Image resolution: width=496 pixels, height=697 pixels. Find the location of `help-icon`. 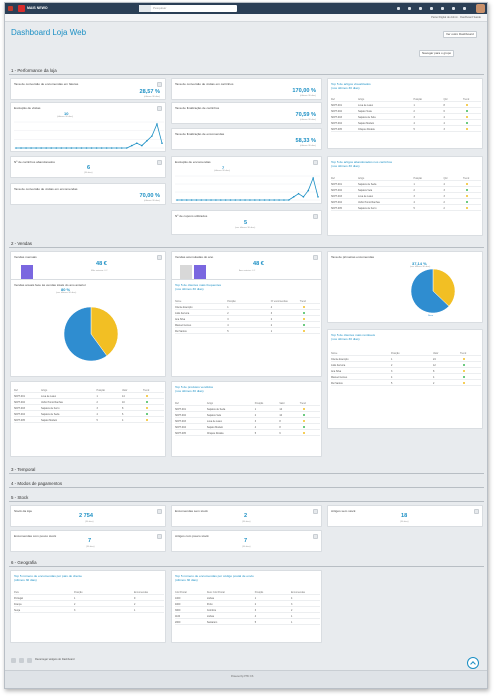

help-icon is located at coordinates (442, 8).